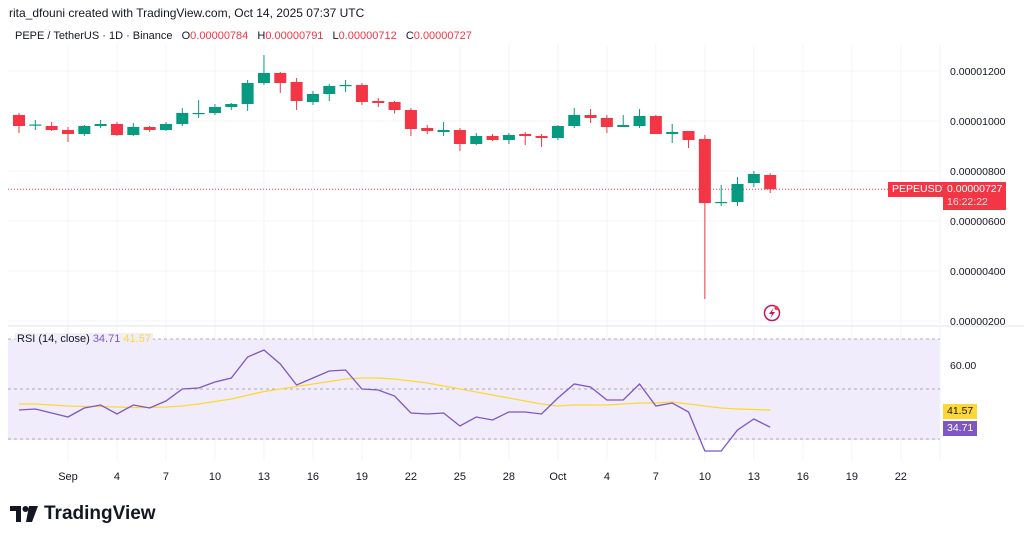 The height and width of the screenshot is (539, 1024). What do you see at coordinates (754, 477) in the screenshot?
I see `time-tick-label: 13` at bounding box center [754, 477].